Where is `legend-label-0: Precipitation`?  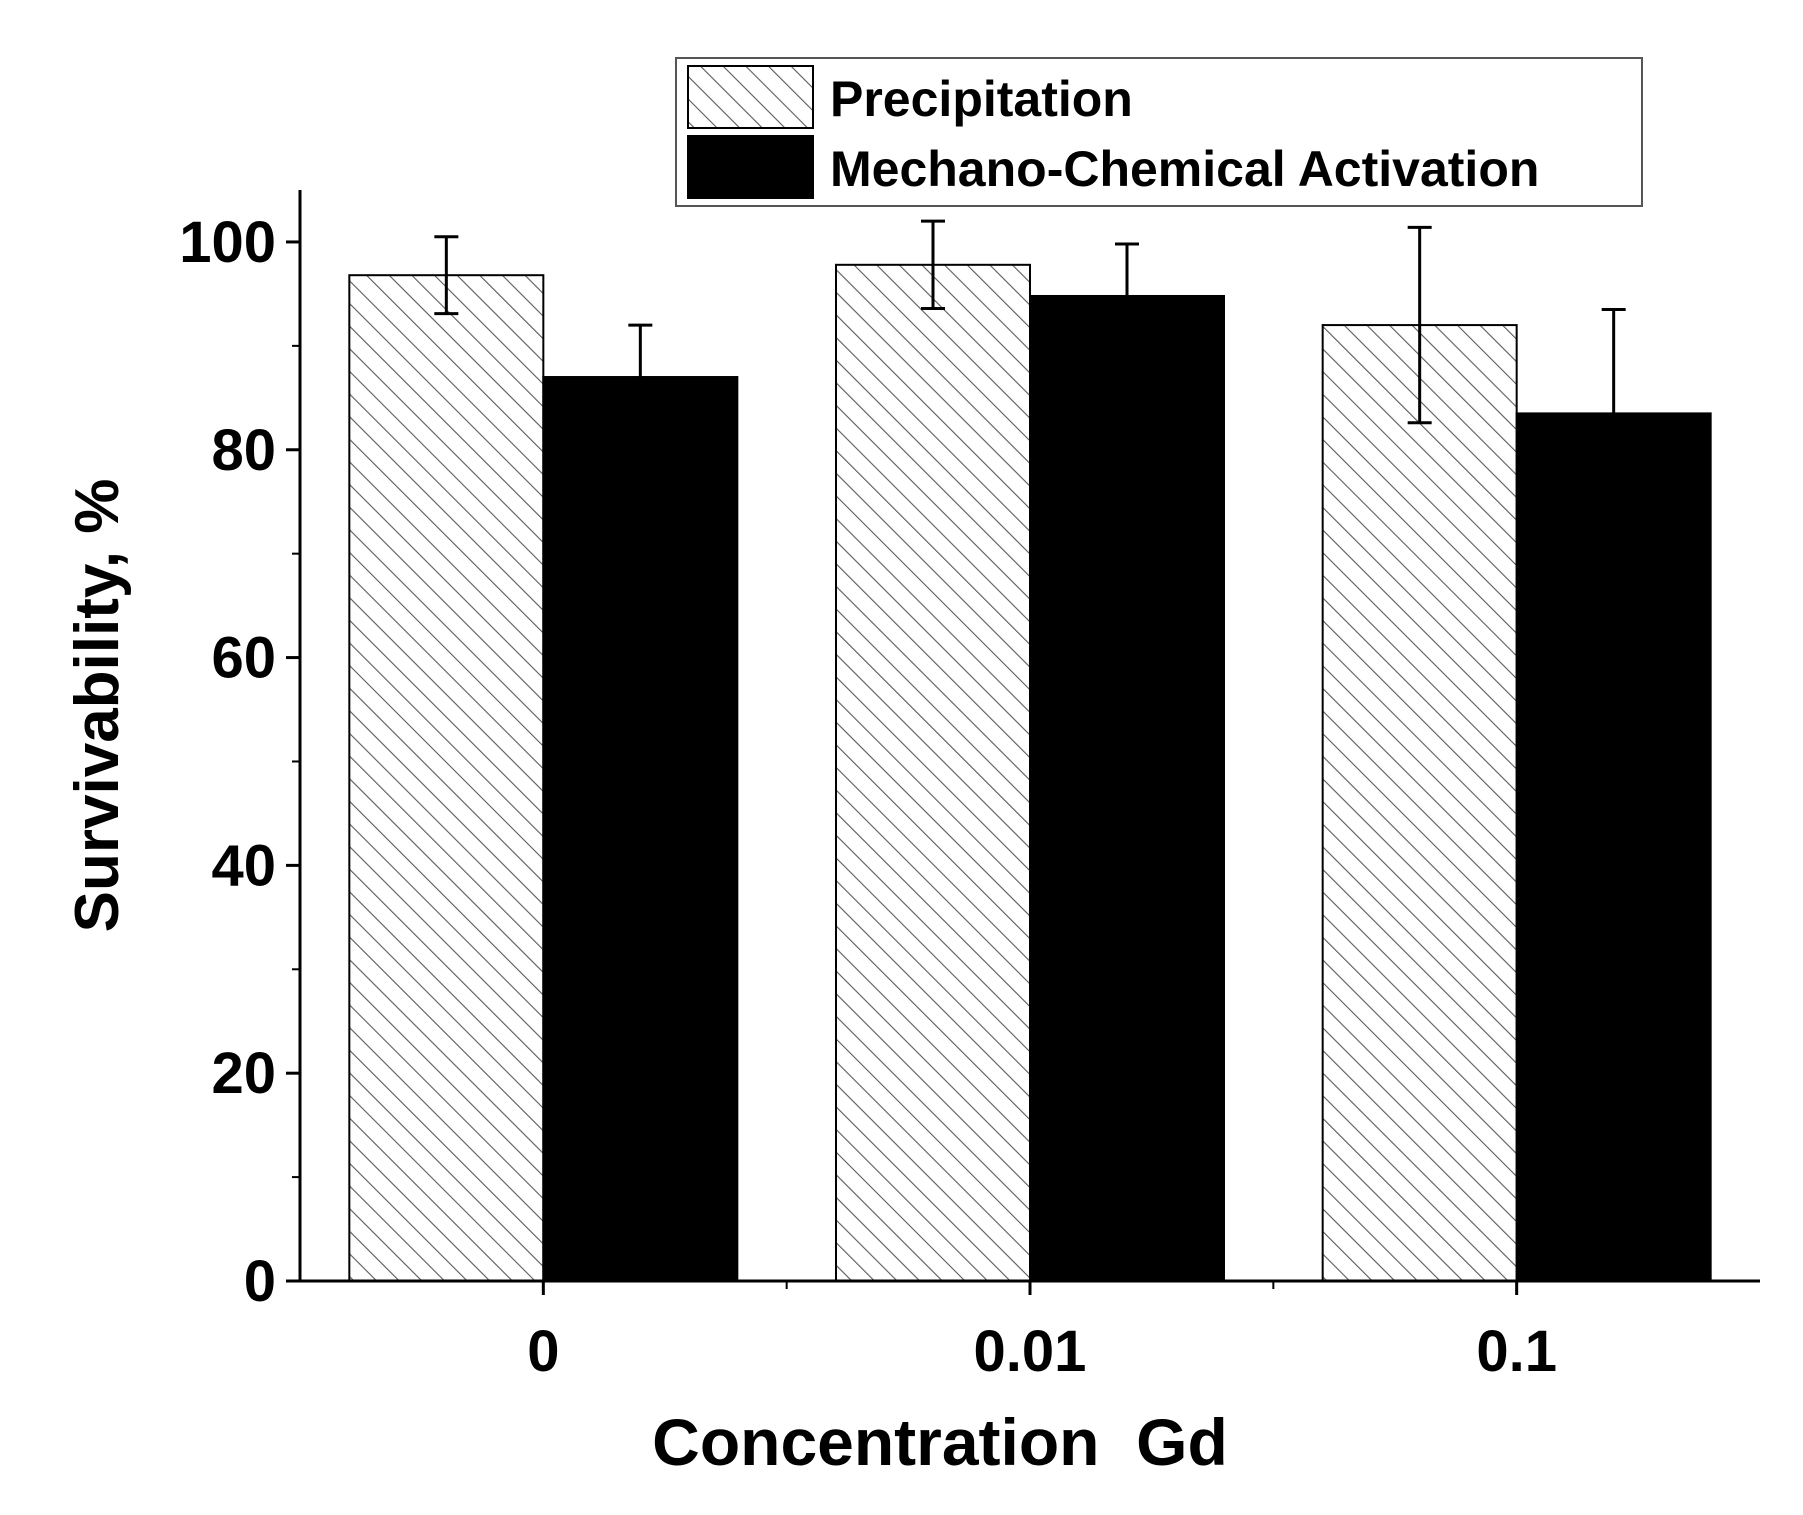 legend-label-0: Precipitation is located at coordinates (981, 99).